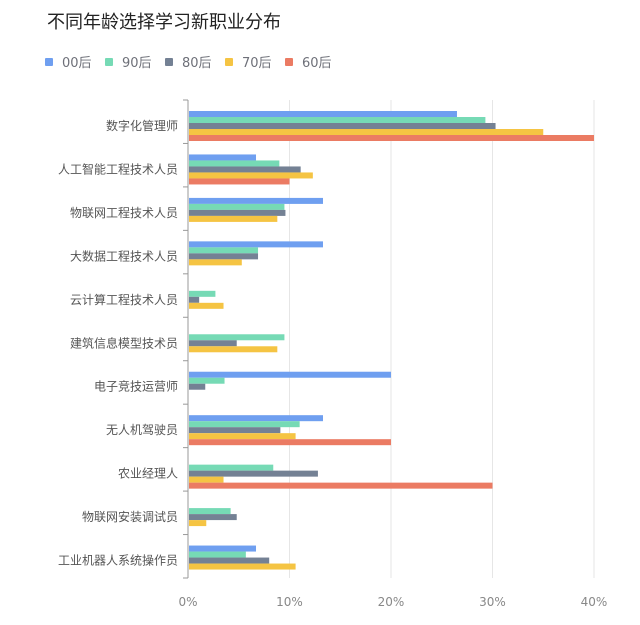  What do you see at coordinates (142, 125) in the screenshot?
I see `category-label: 数字化管理师` at bounding box center [142, 125].